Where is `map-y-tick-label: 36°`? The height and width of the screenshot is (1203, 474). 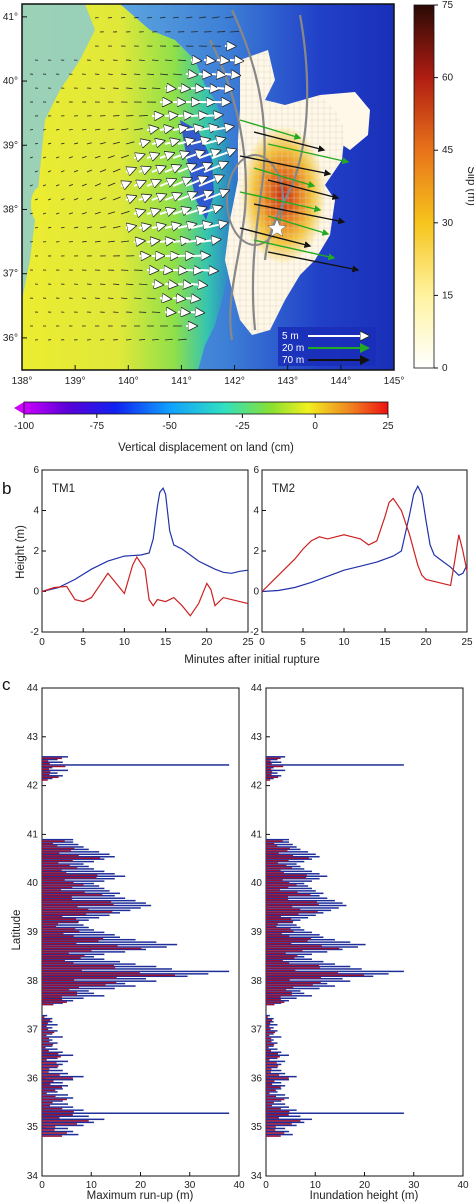
map-y-tick-label: 36° is located at coordinates (10, 338).